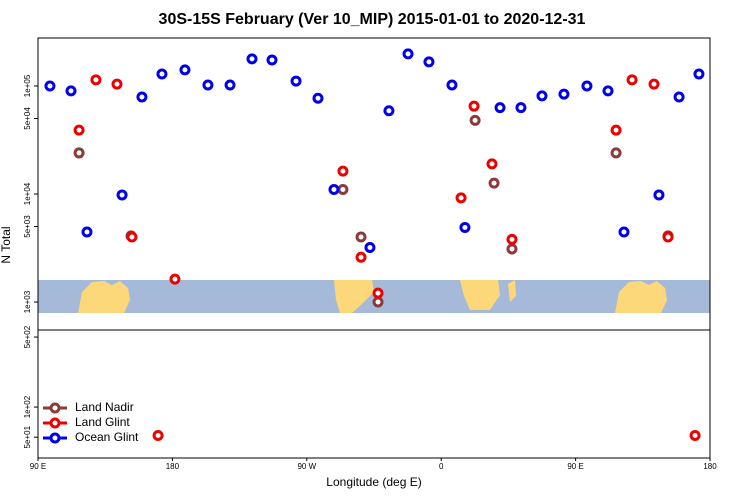  Describe the element at coordinates (6, 244) in the screenshot. I see `y-axis-label: N Total` at that location.